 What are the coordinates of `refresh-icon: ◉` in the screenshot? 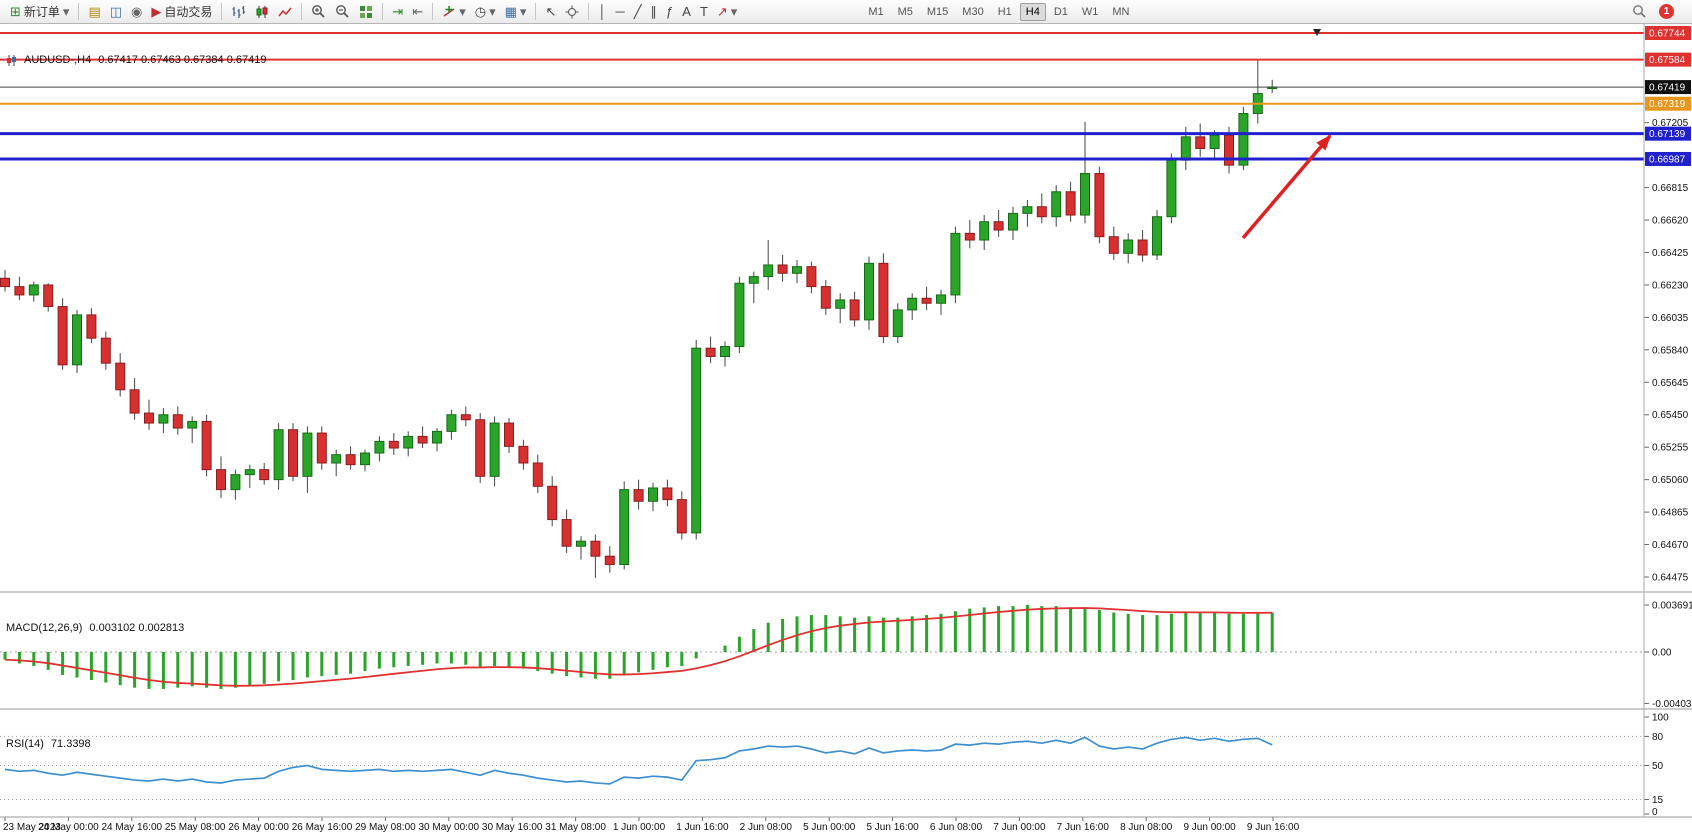 It's located at (137, 11).